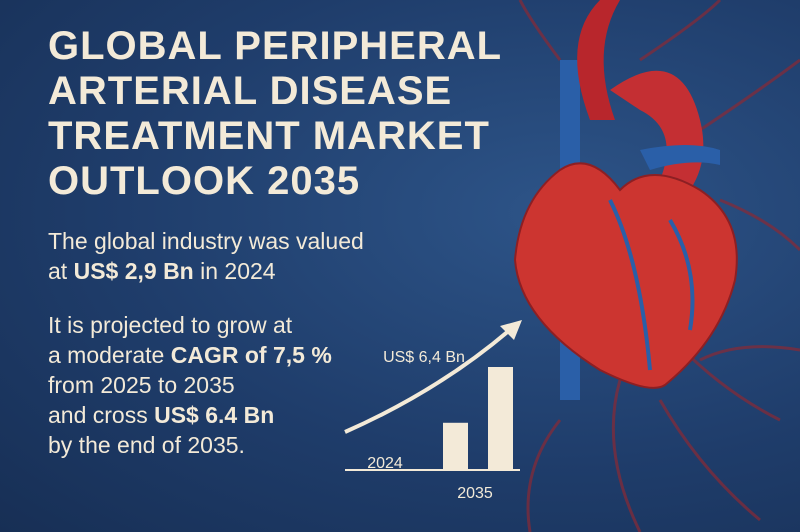  Describe the element at coordinates (429, 380) in the screenshot. I see `trend-arrow` at that location.